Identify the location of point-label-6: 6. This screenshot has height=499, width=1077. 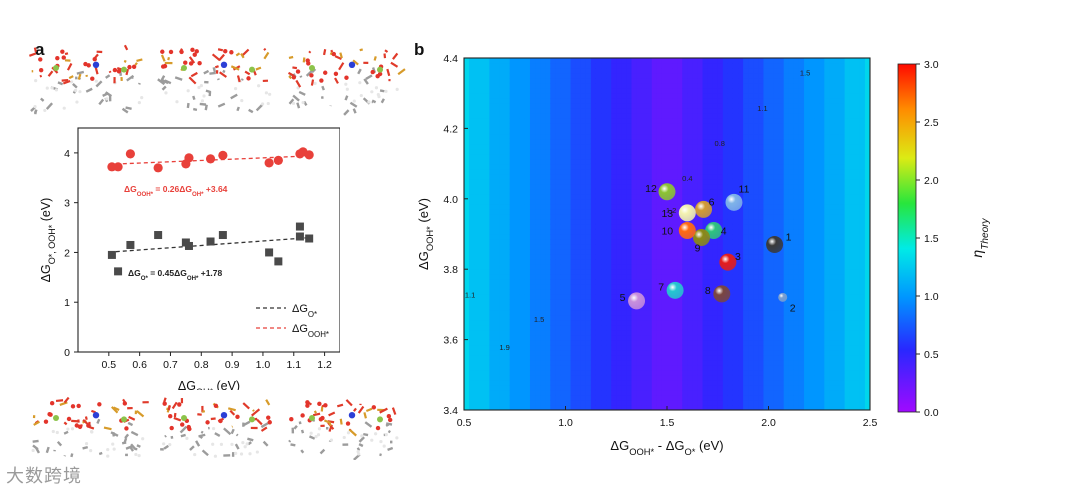
(712, 202).